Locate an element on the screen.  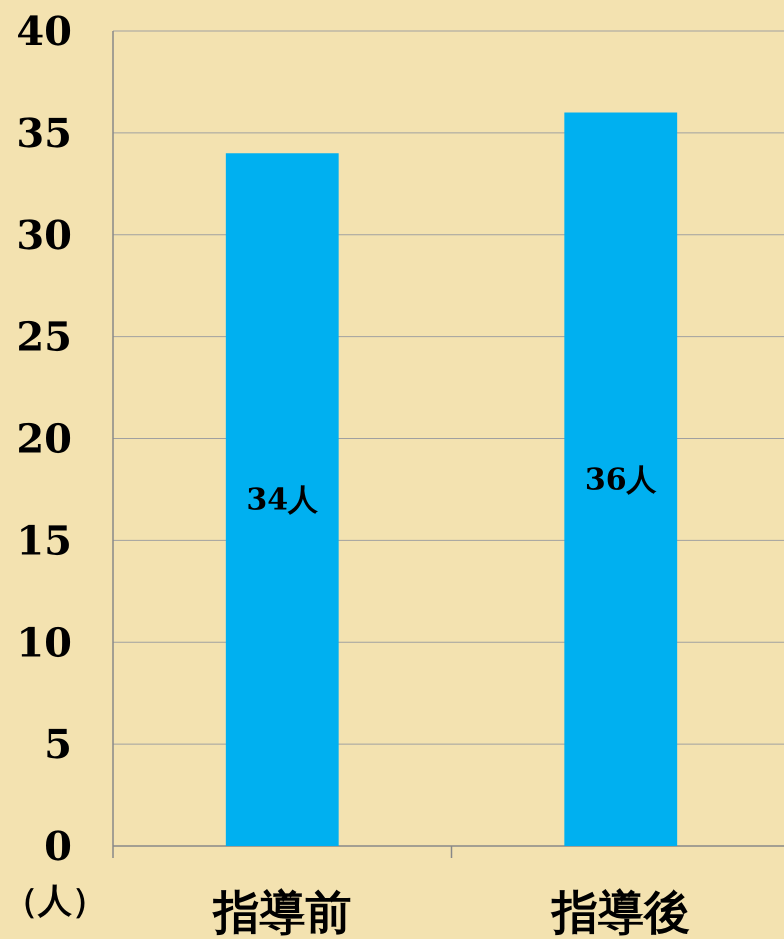
y-tick-label: 40 is located at coordinates (44, 31).